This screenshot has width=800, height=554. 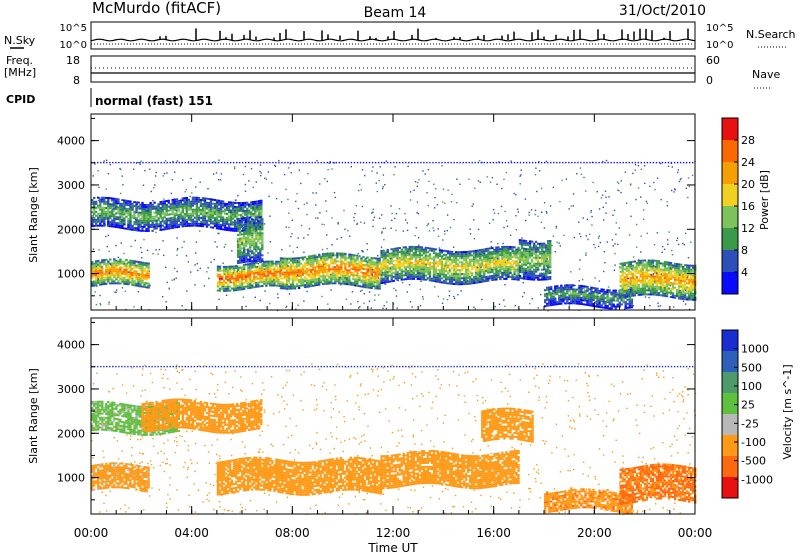 What do you see at coordinates (595, 247) in the screenshot?
I see `speckle-point` at bounding box center [595, 247].